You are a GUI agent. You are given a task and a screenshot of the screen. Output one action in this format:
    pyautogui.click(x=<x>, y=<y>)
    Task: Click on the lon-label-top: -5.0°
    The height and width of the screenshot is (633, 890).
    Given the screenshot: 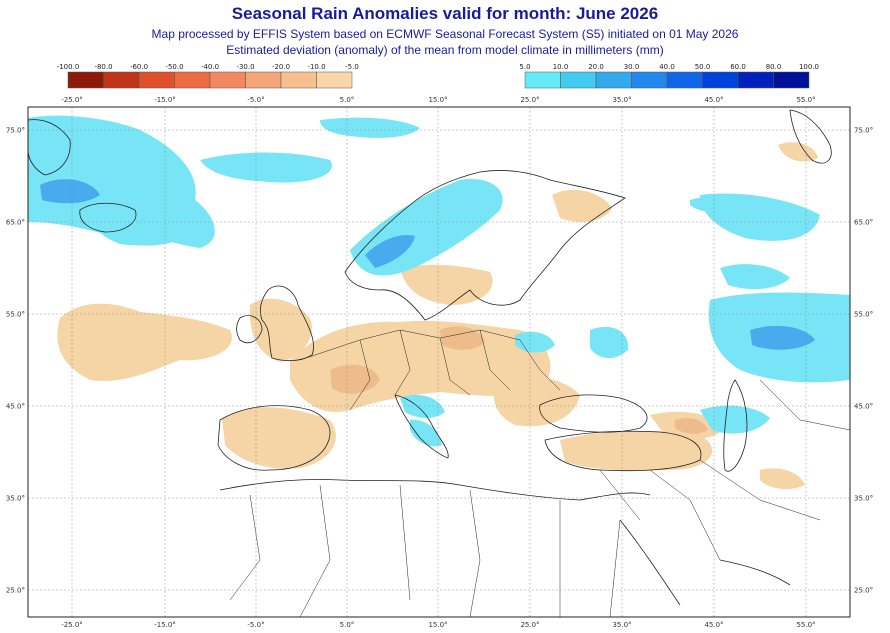 What is the action you would take?
    pyautogui.click(x=255, y=100)
    